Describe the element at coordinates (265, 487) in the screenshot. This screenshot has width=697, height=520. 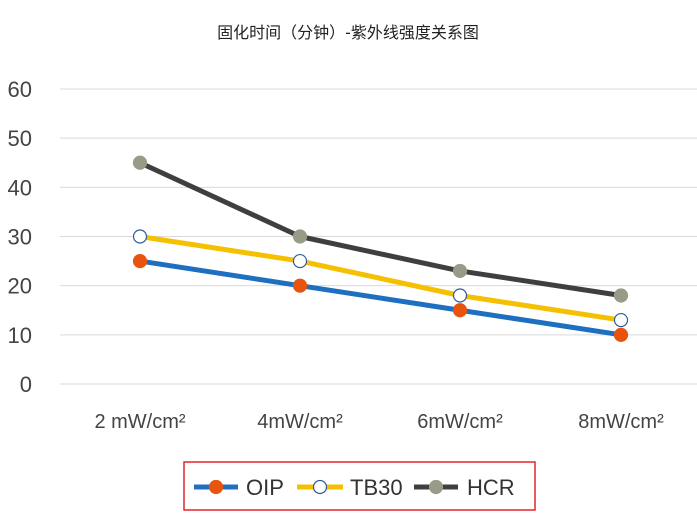
I see `legend-label: OIP` at that location.